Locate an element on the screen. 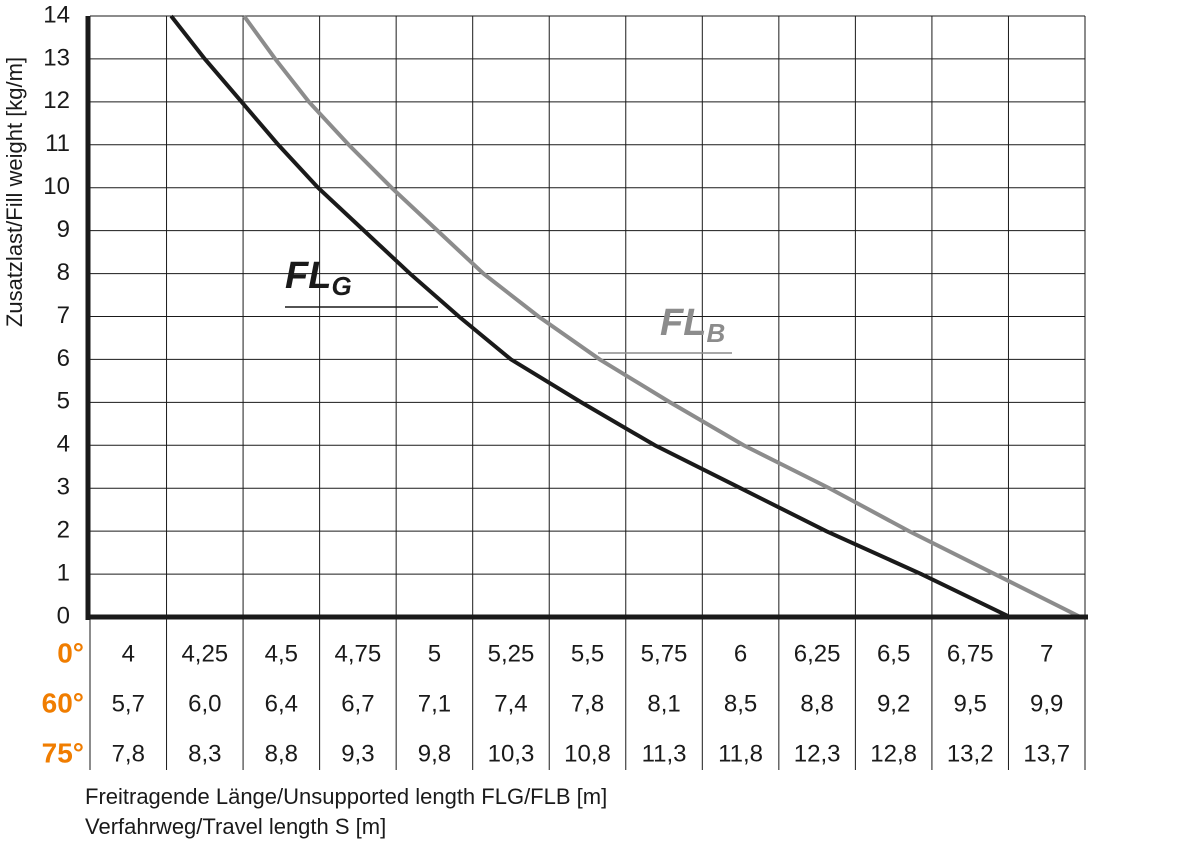 This screenshot has width=1200, height=842. table-cell: 9,2 is located at coordinates (893, 703).